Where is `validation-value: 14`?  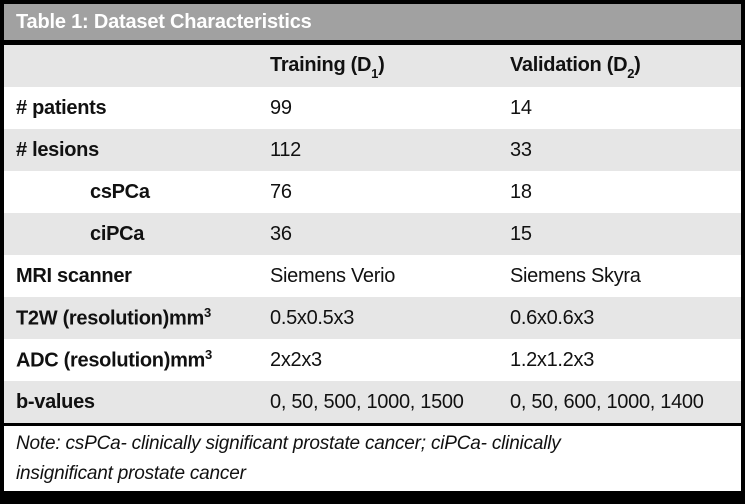
validation-value: 14 is located at coordinates (521, 107).